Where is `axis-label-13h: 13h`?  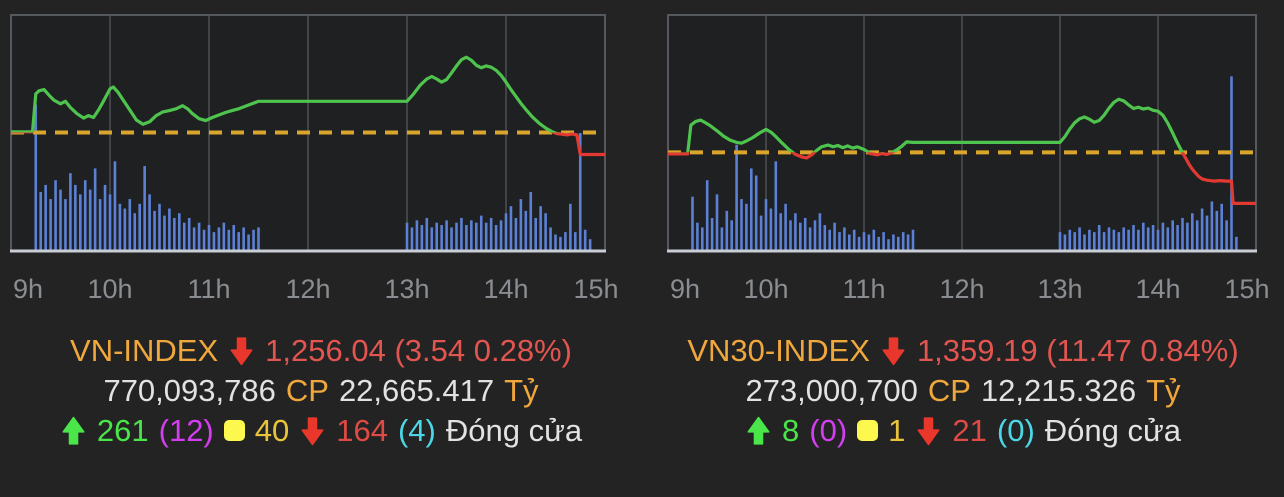
axis-label-13h: 13h is located at coordinates (406, 289).